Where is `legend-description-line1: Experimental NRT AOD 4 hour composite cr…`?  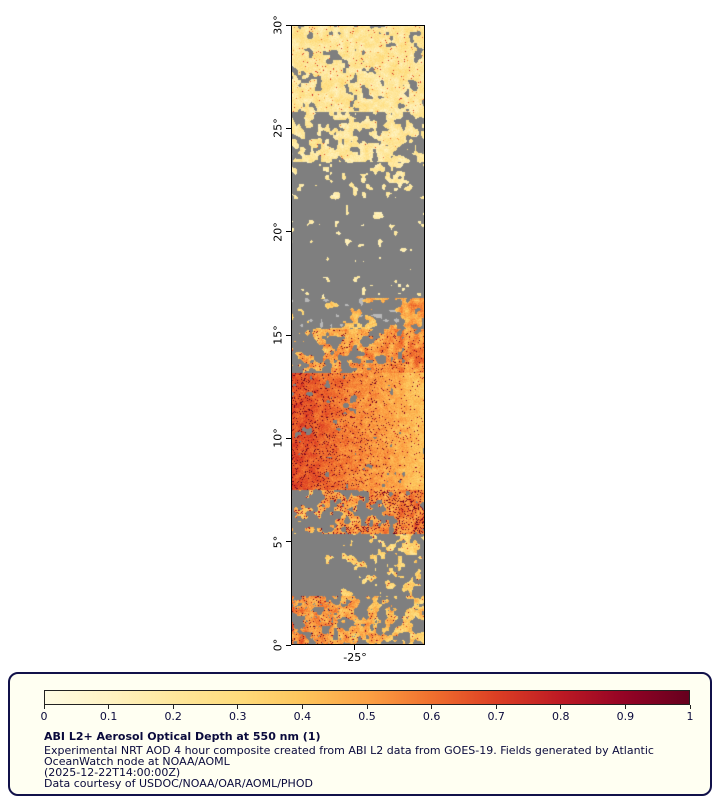 legend-description-line1: Experimental NRT AOD 4 hour composite cr… is located at coordinates (349, 750).